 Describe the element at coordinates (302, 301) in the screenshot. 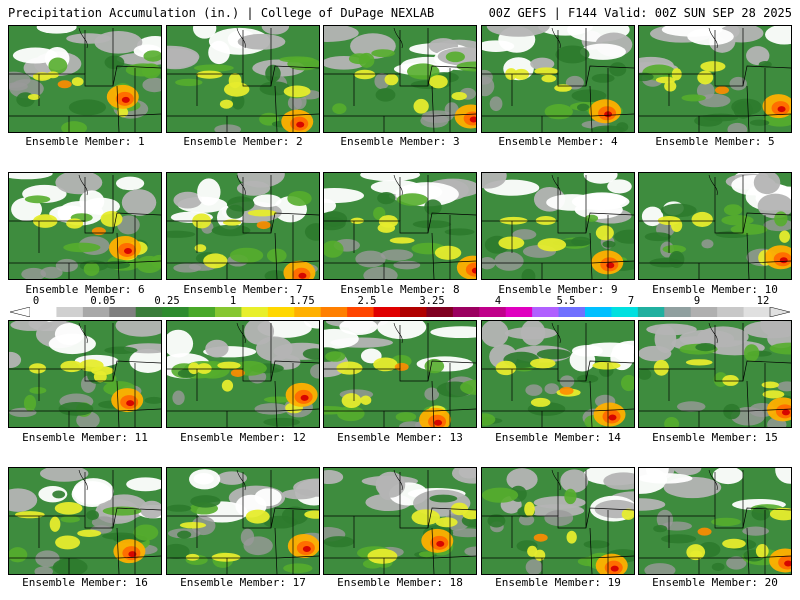

I see `colorbar-tick-label: 1.75` at that location.